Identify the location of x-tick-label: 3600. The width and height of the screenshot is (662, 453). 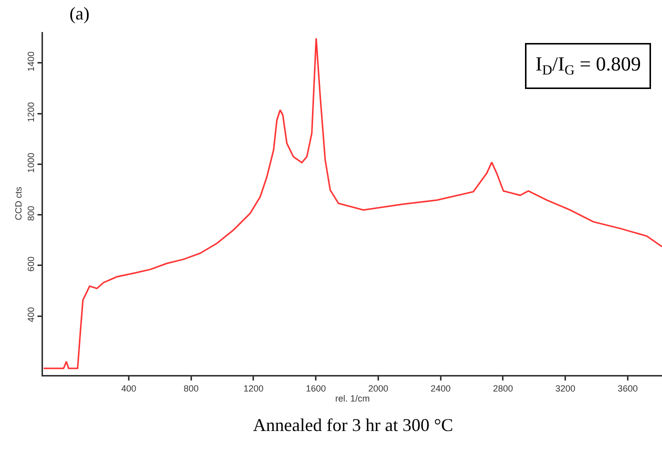
(628, 388).